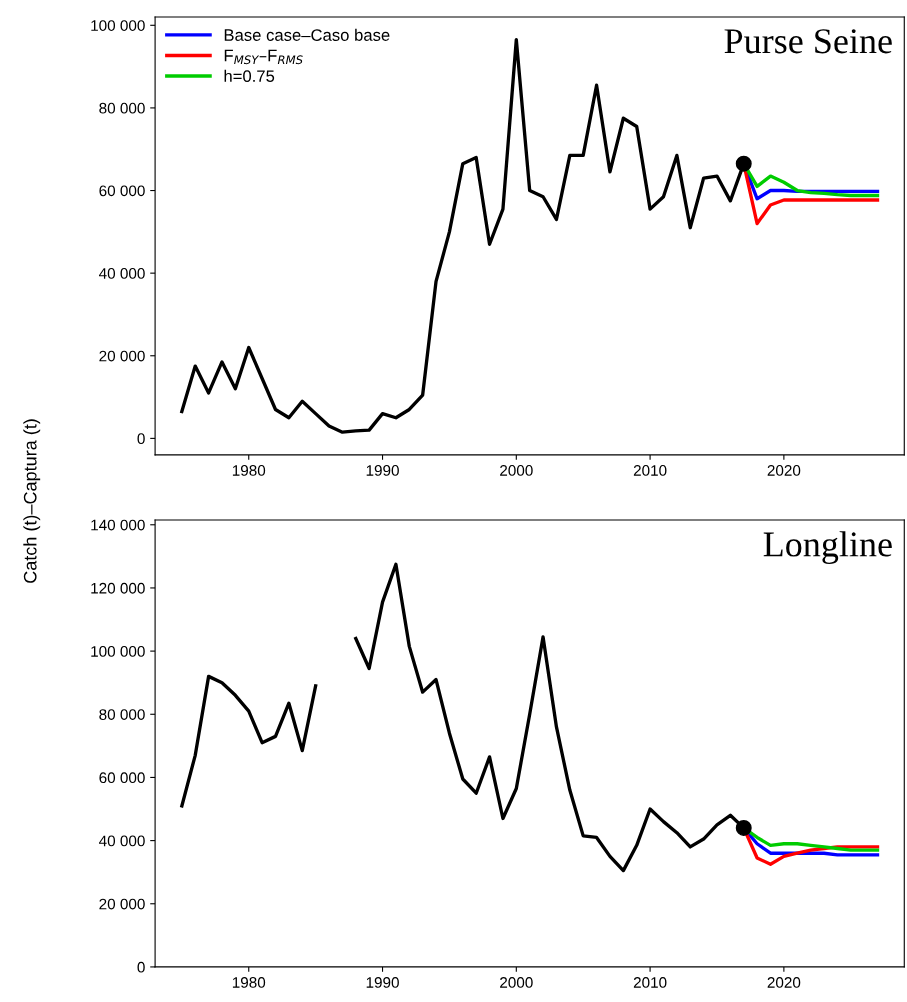 Image resolution: width=907 pixels, height=1002 pixels. What do you see at coordinates (307, 34) in the screenshot?
I see `legend-label: Base case–Caso base` at bounding box center [307, 34].